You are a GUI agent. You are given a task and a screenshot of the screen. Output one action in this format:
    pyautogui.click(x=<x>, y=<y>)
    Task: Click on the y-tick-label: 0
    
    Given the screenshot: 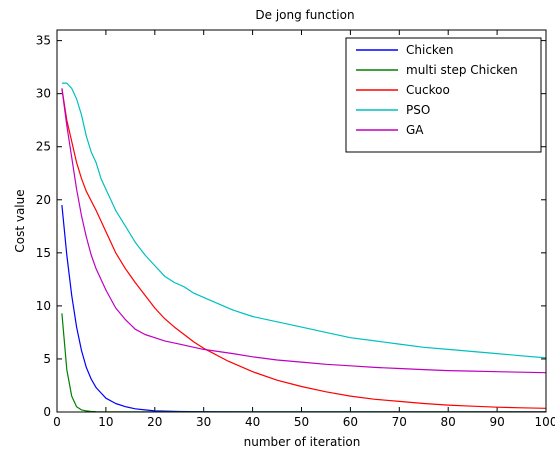 What is the action you would take?
    pyautogui.click(x=47, y=412)
    